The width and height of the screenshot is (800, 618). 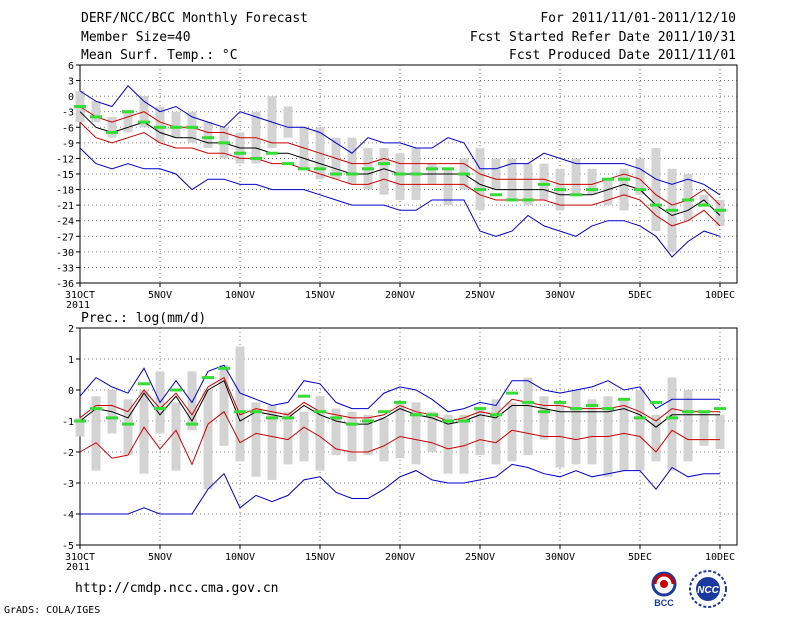 What do you see at coordinates (400, 140) in the screenshot?
I see `temp-series-max` at bounding box center [400, 140].